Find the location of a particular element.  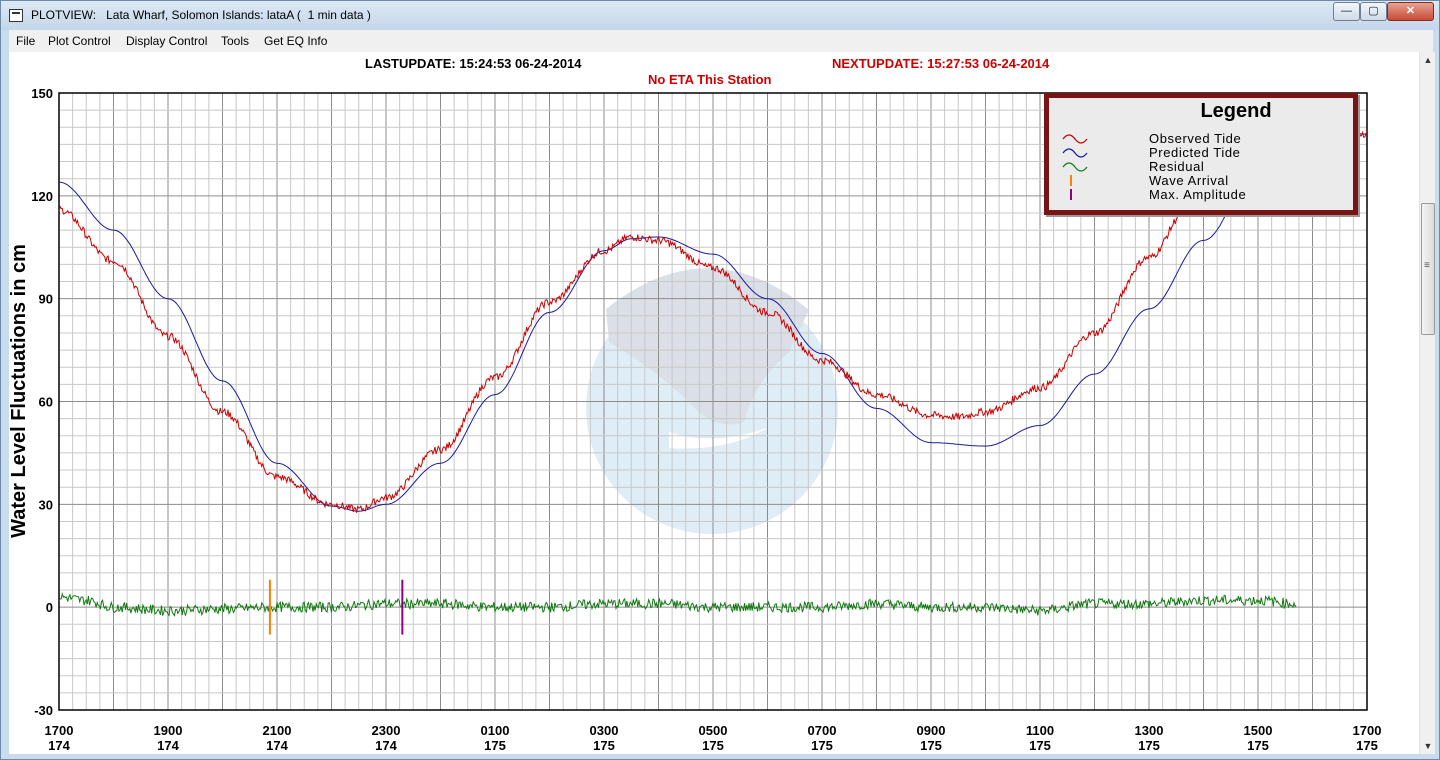

x-tick-time: 1500 is located at coordinates (1258, 730).